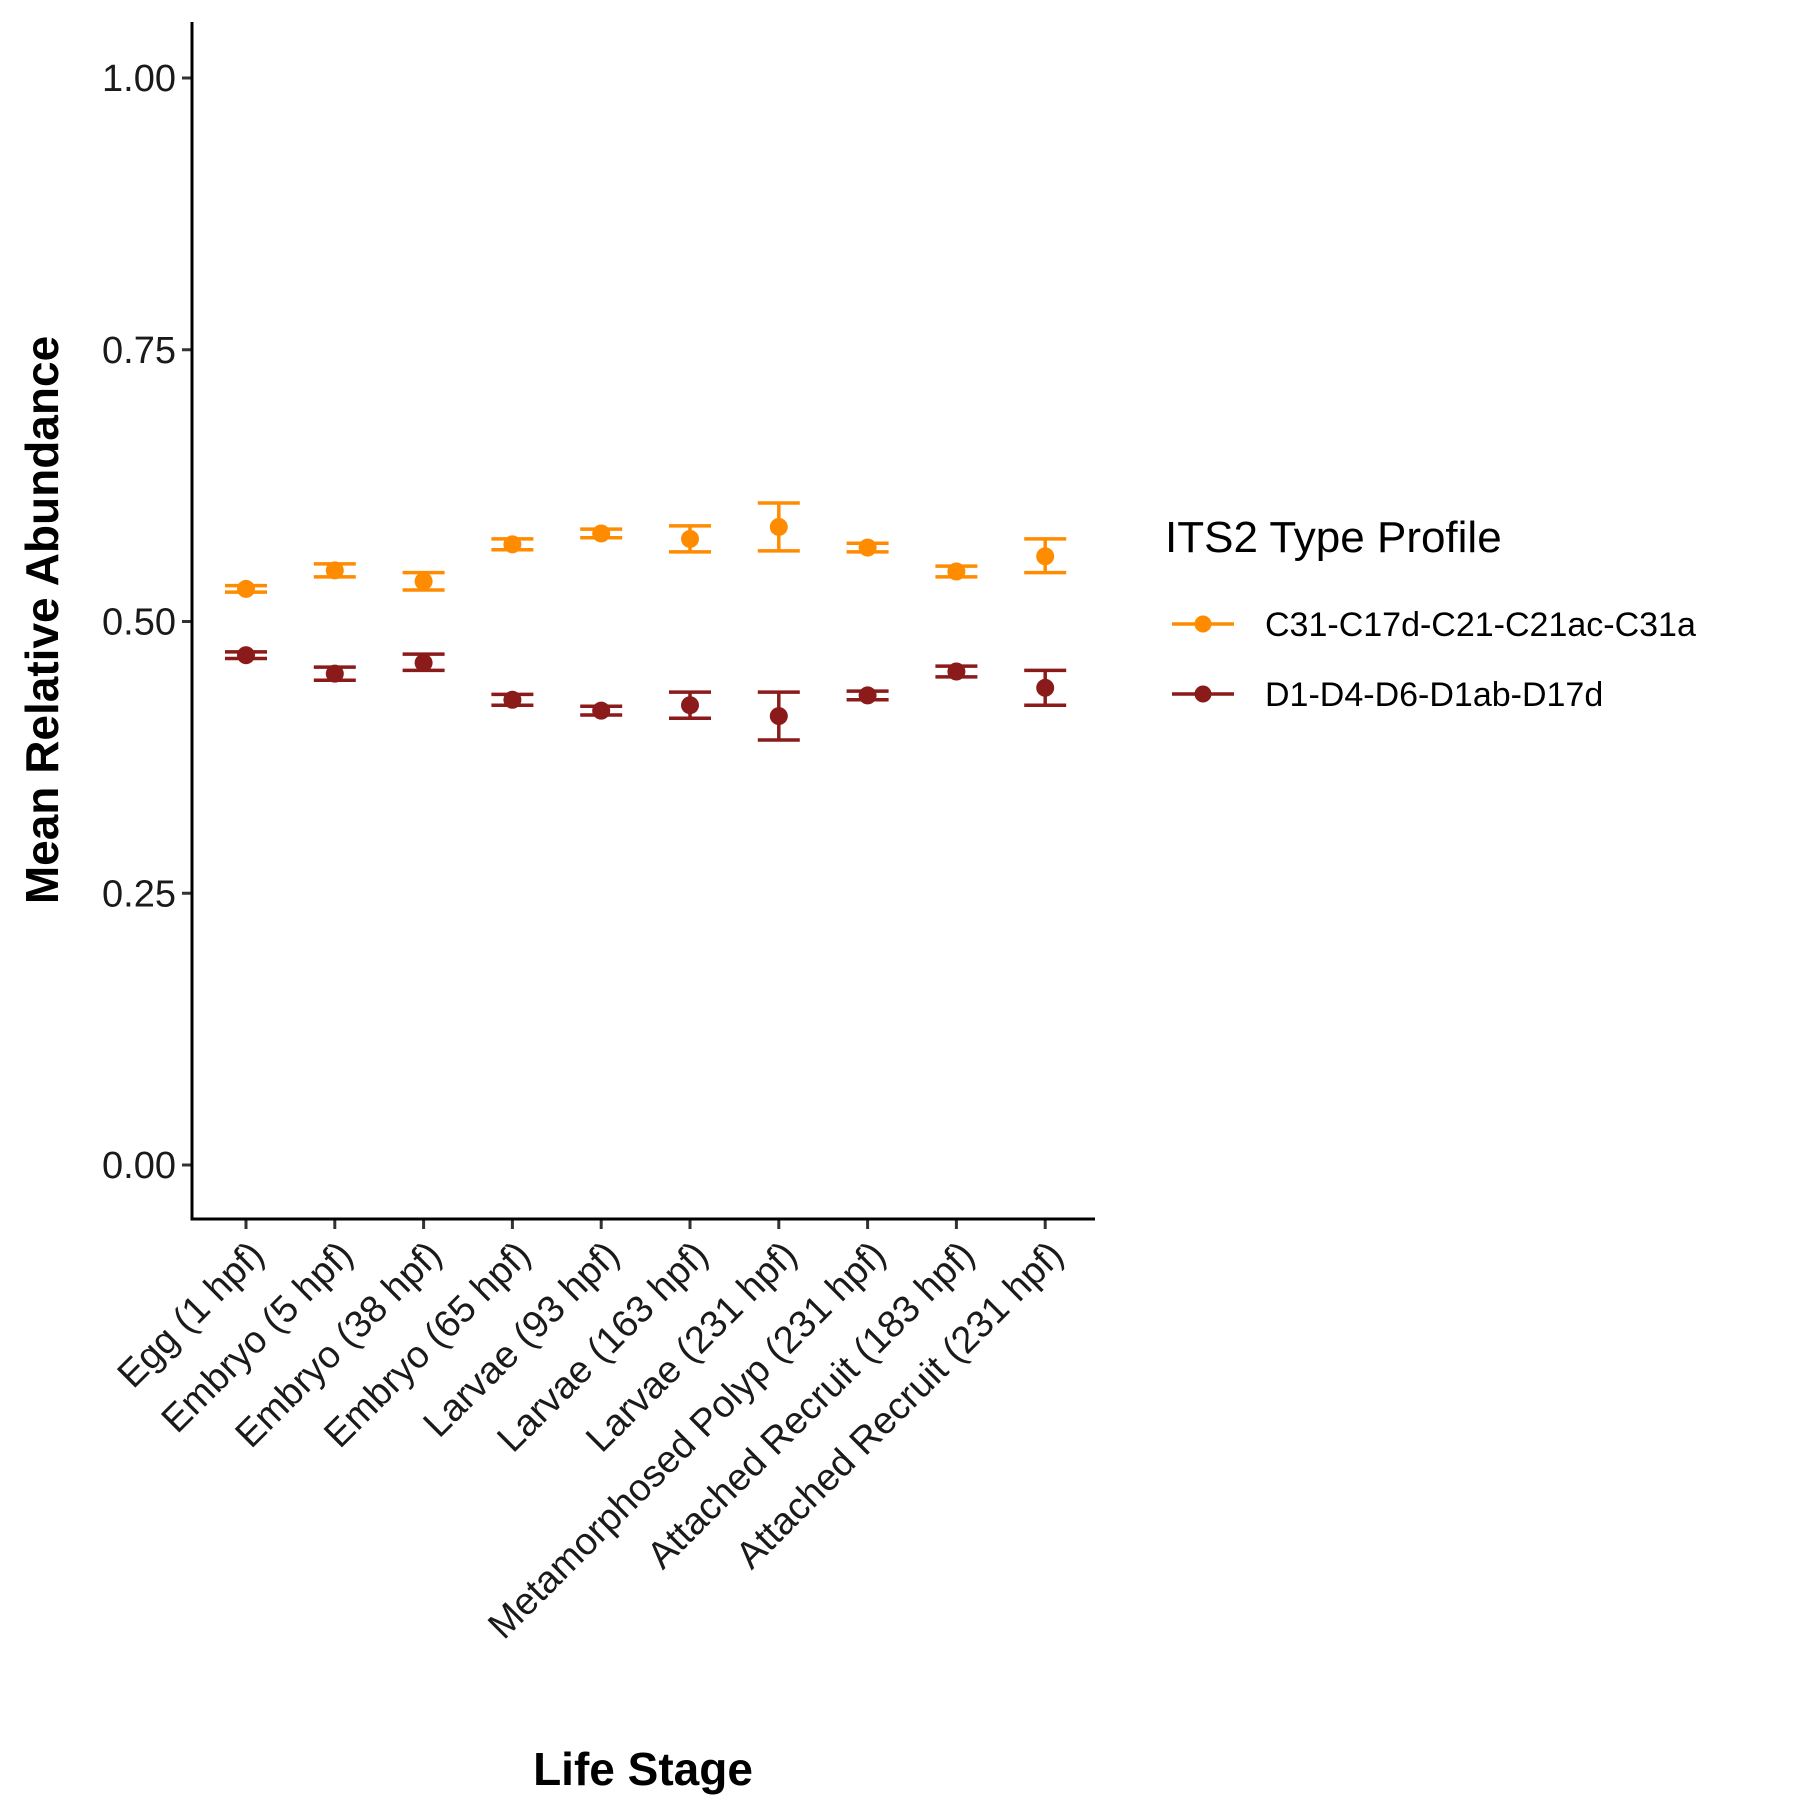 Image resolution: width=1800 pixels, height=1800 pixels. What do you see at coordinates (139, 1166) in the screenshot?
I see `y-tick-label: 0.00` at bounding box center [139, 1166].